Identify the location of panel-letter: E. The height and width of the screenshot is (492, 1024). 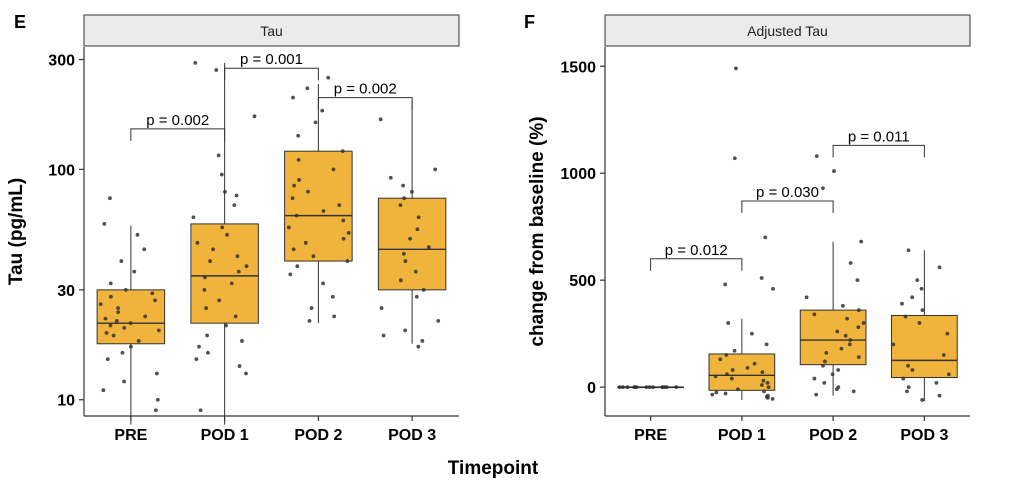
(20, 22).